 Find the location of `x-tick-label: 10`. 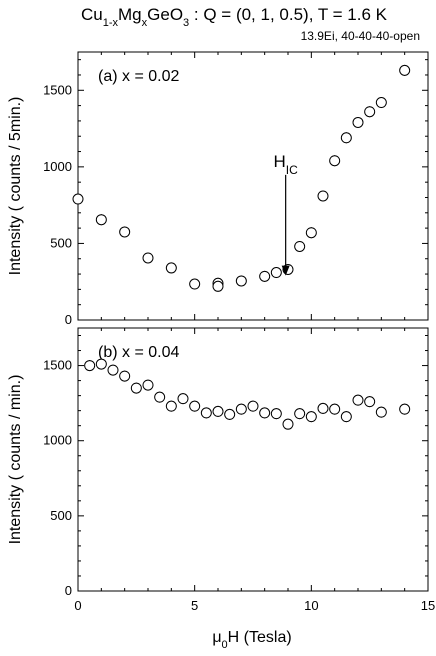

x-tick-label: 10 is located at coordinates (311, 605).